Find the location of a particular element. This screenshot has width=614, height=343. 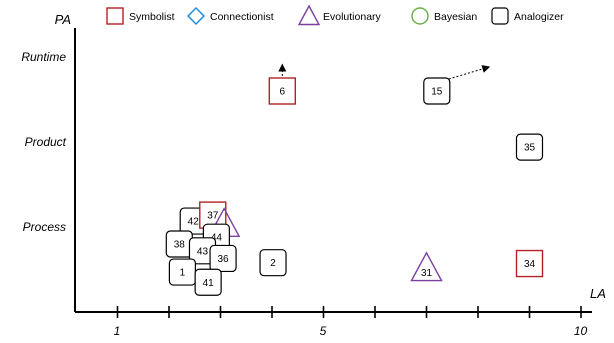

point-15: 15 is located at coordinates (437, 91).